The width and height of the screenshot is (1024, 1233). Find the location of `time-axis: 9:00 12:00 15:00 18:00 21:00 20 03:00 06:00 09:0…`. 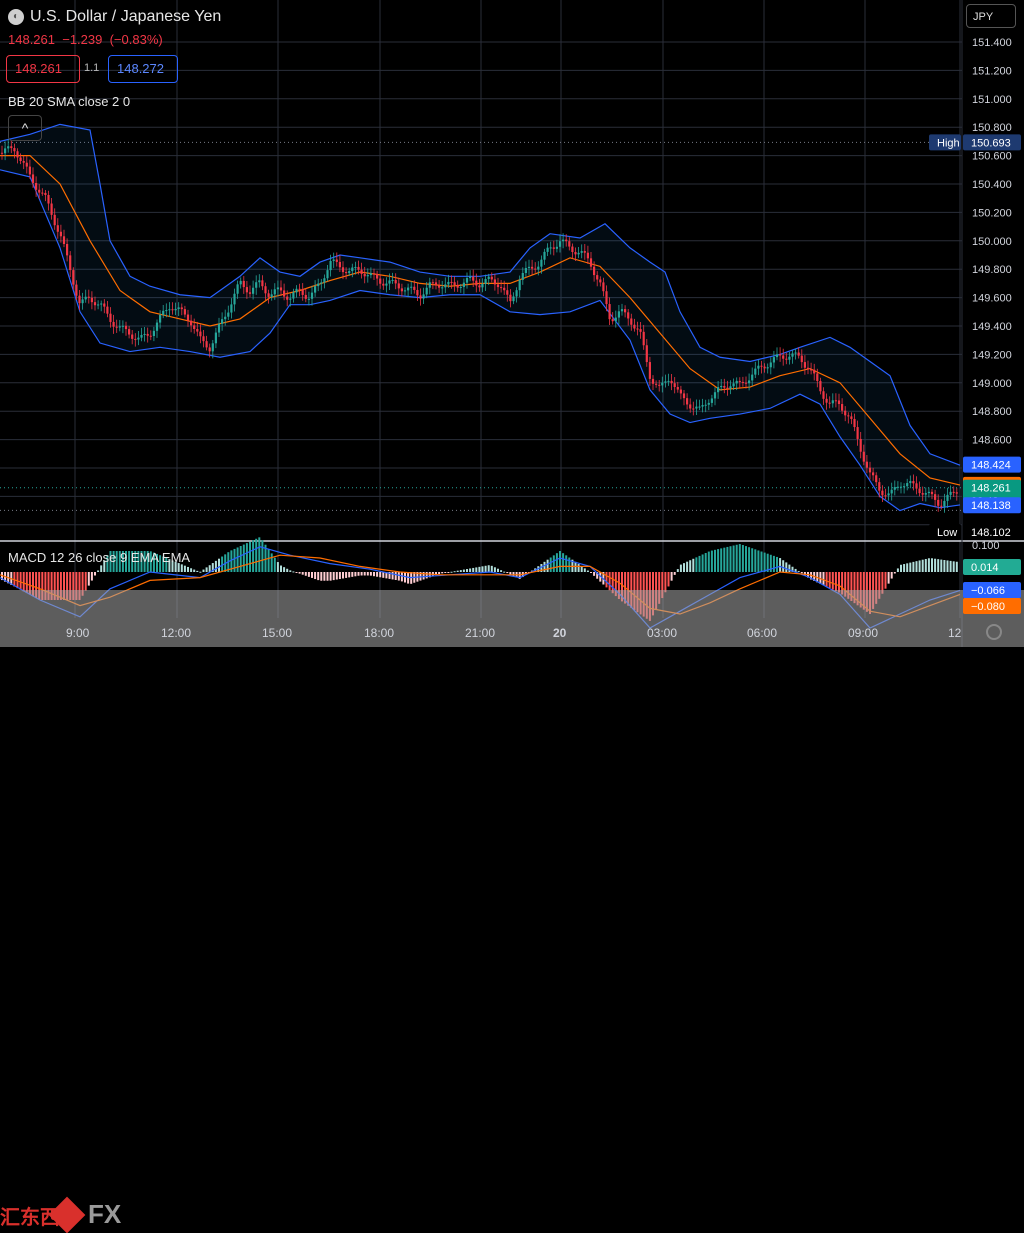

time-axis: 9:00 12:00 15:00 18:00 21:00 20 03:00 06:00 09:0… is located at coordinates (514, 633).